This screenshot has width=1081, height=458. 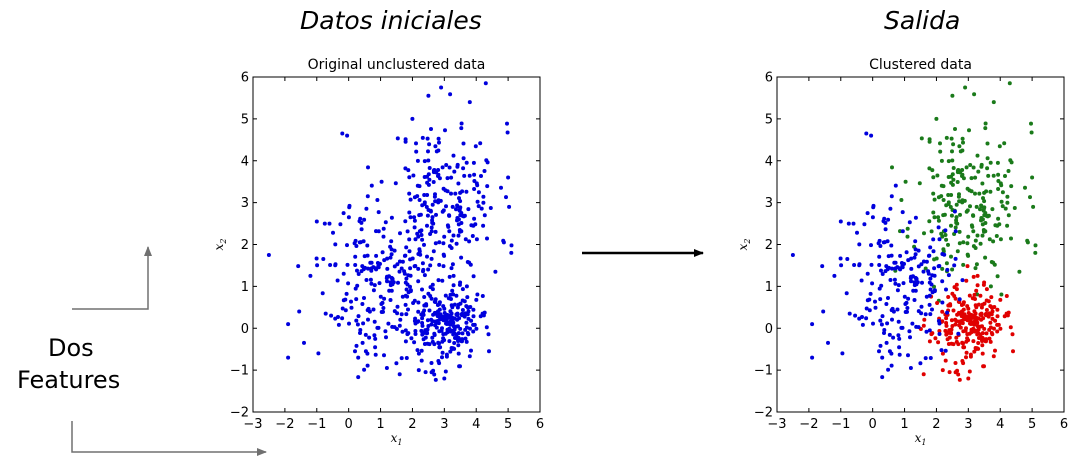 I want to click on y-tick-label: 2, so click(x=245, y=245).